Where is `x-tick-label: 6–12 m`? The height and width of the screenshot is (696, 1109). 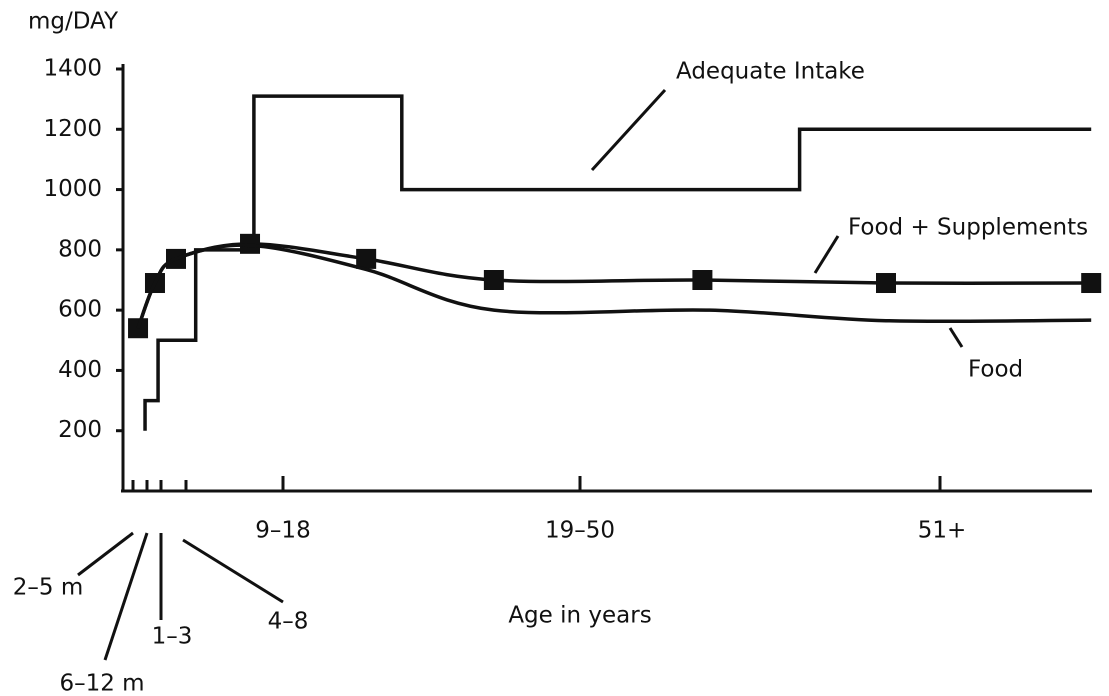
x-tick-label: 6–12 m is located at coordinates (101, 683).